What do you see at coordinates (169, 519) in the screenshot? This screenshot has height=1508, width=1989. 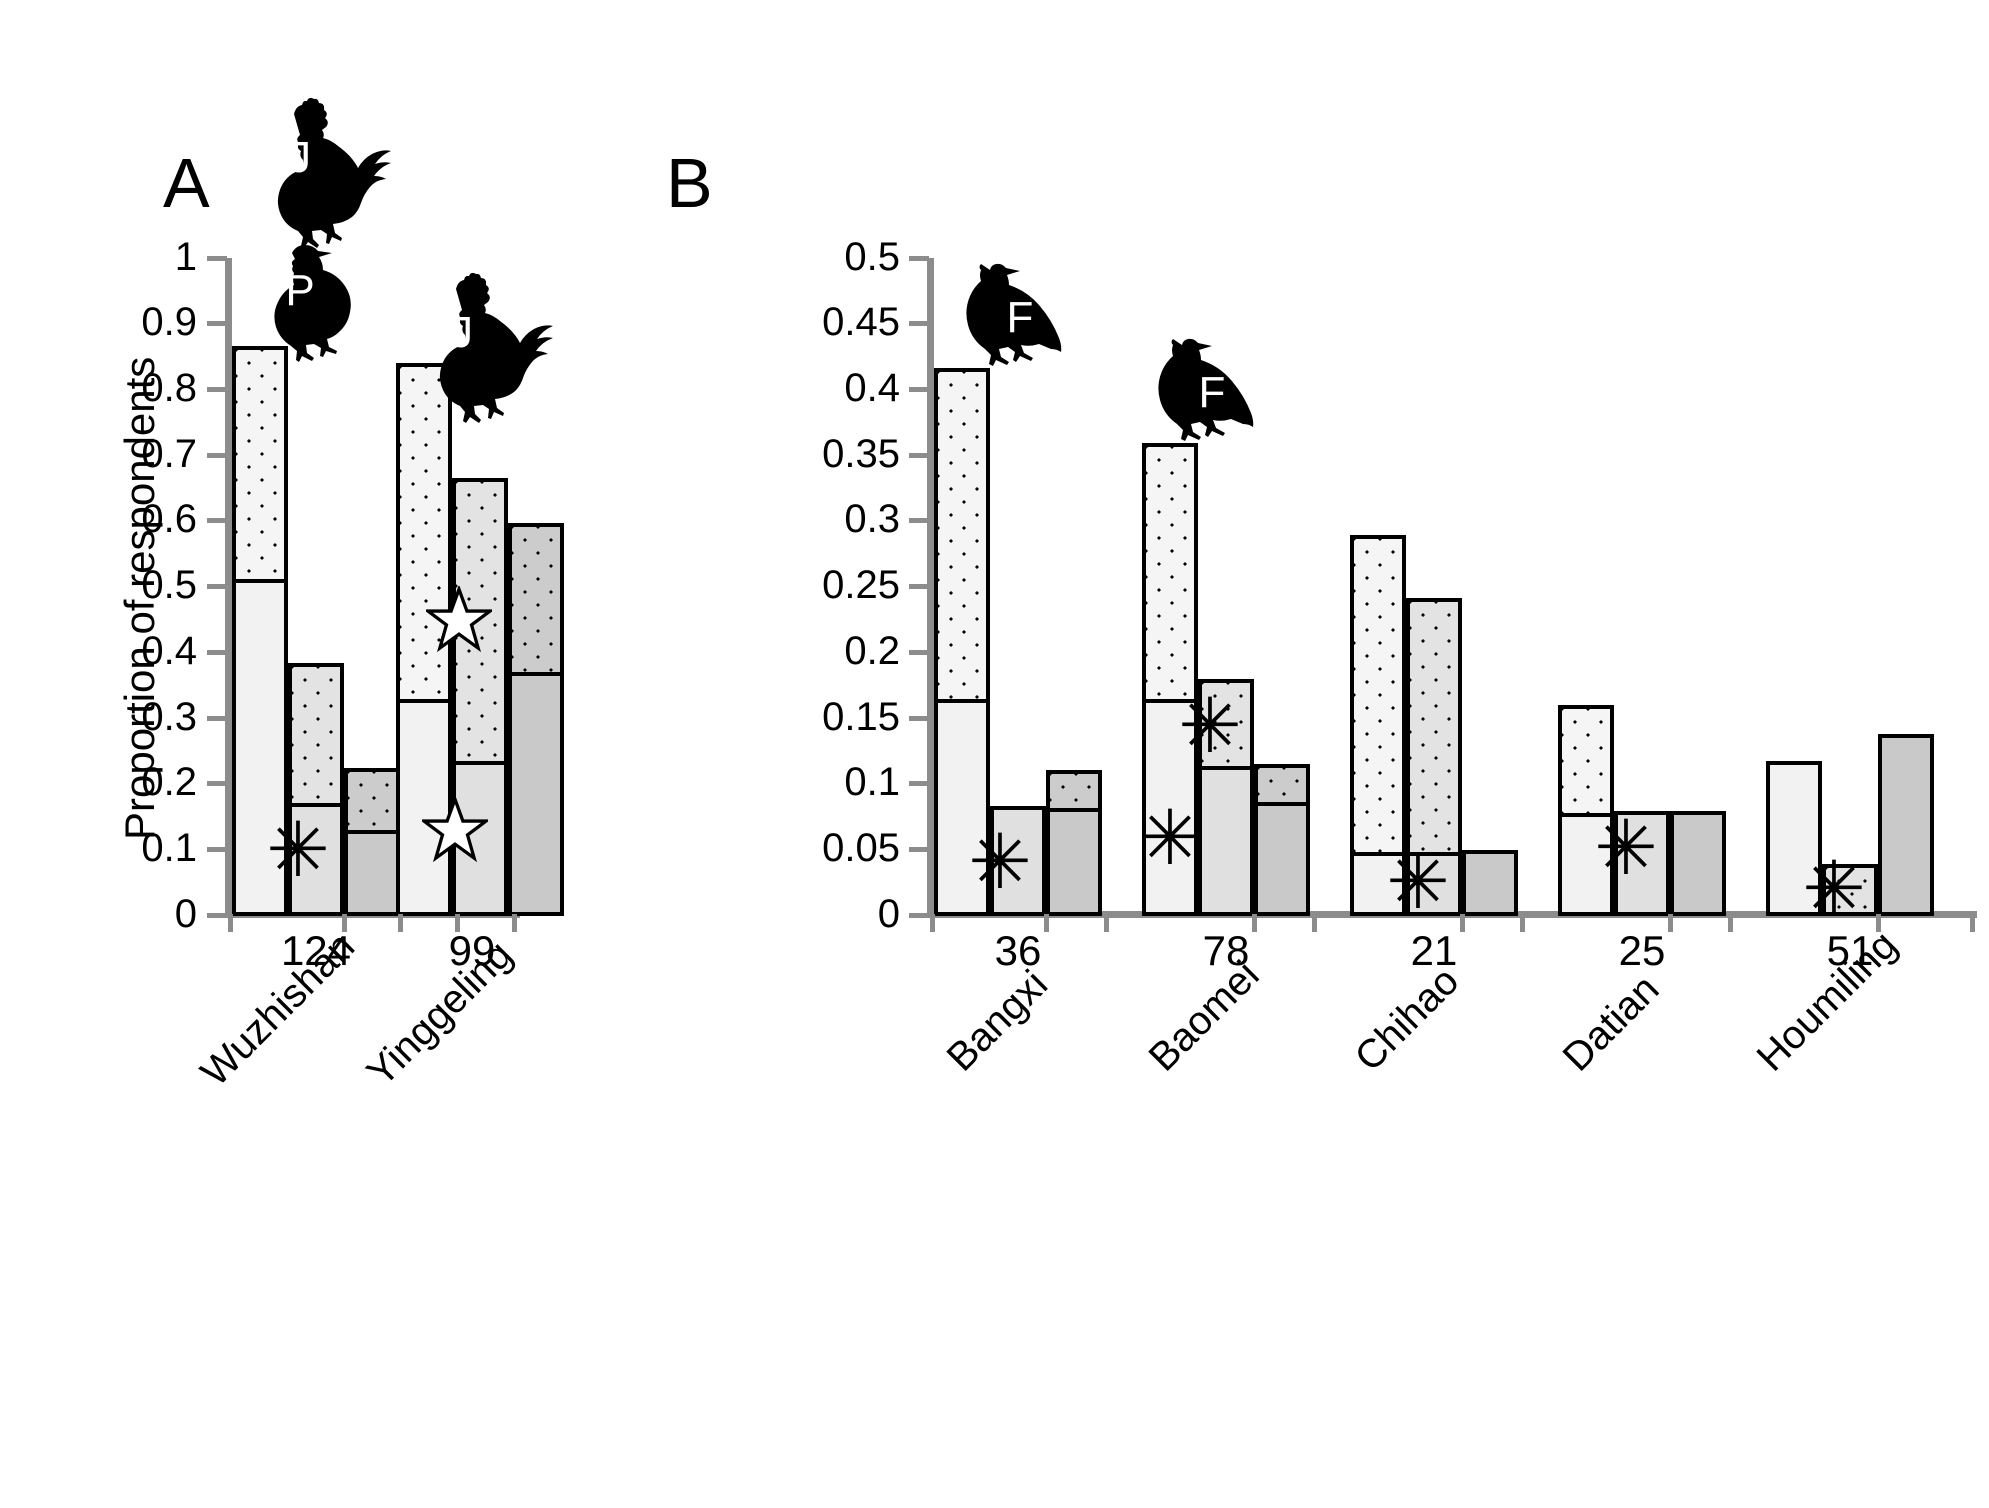 I see `panel-a-ytick-label-6: 0.6` at bounding box center [169, 519].